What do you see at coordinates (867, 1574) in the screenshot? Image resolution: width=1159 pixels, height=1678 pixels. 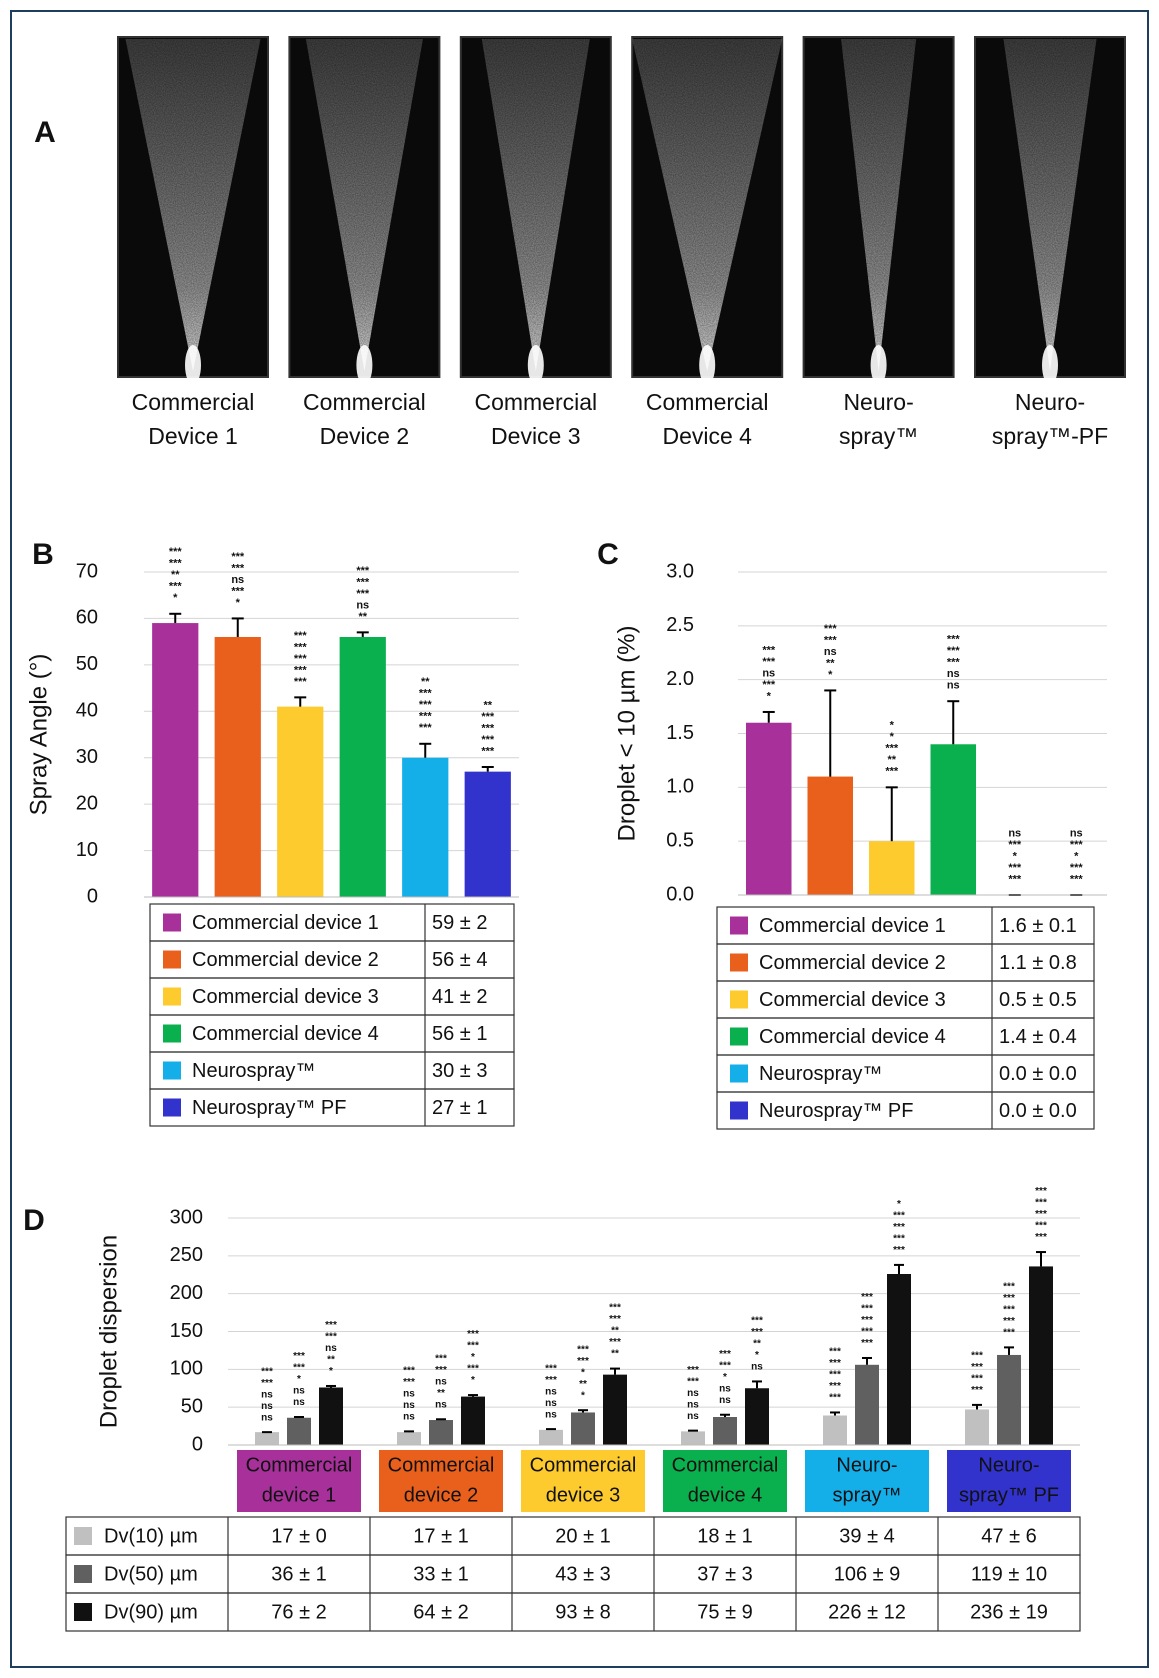 I see `value-label: 106 ± 9` at bounding box center [867, 1574].